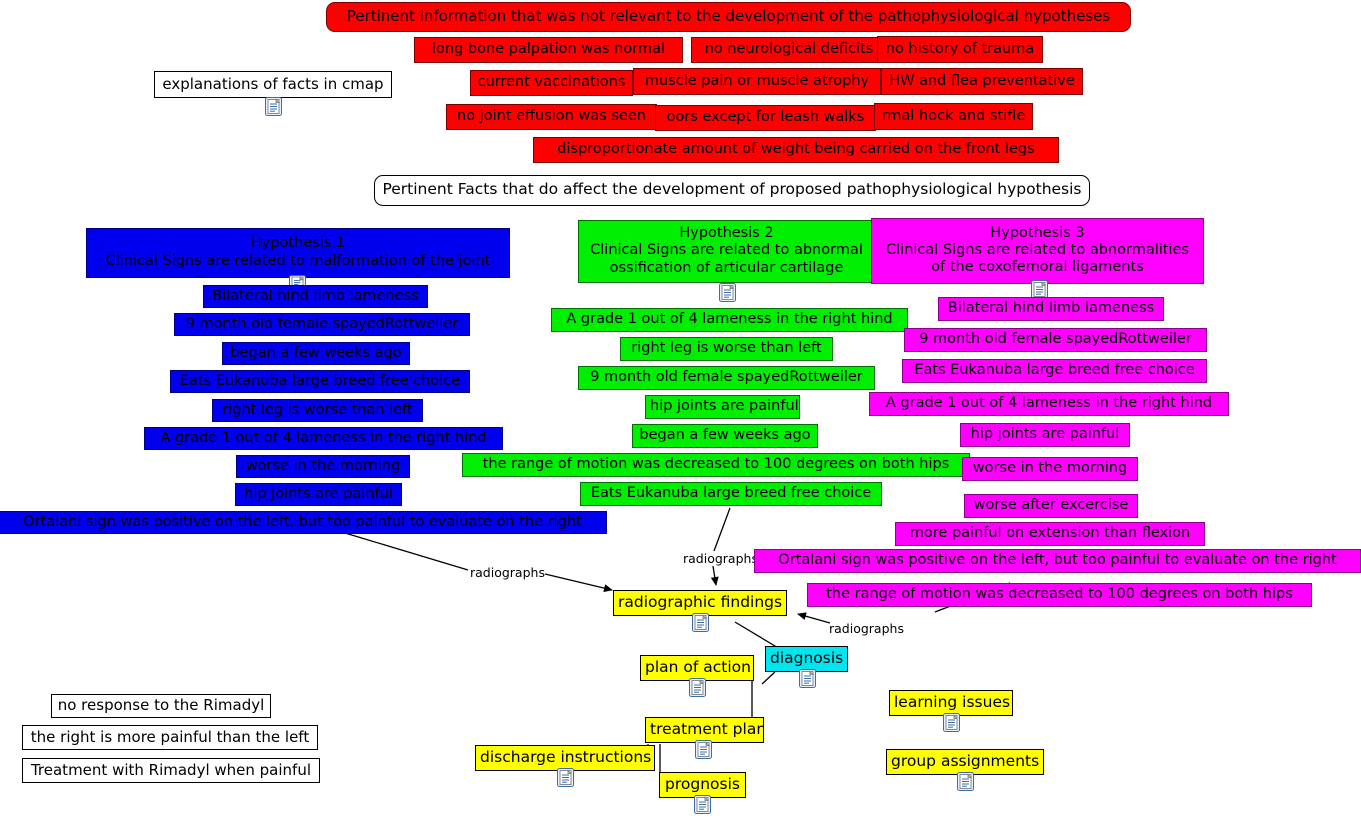 This screenshot has height=818, width=1361. What do you see at coordinates (704, 730) in the screenshot?
I see `treatment-plan-node: treatment plan` at bounding box center [704, 730].